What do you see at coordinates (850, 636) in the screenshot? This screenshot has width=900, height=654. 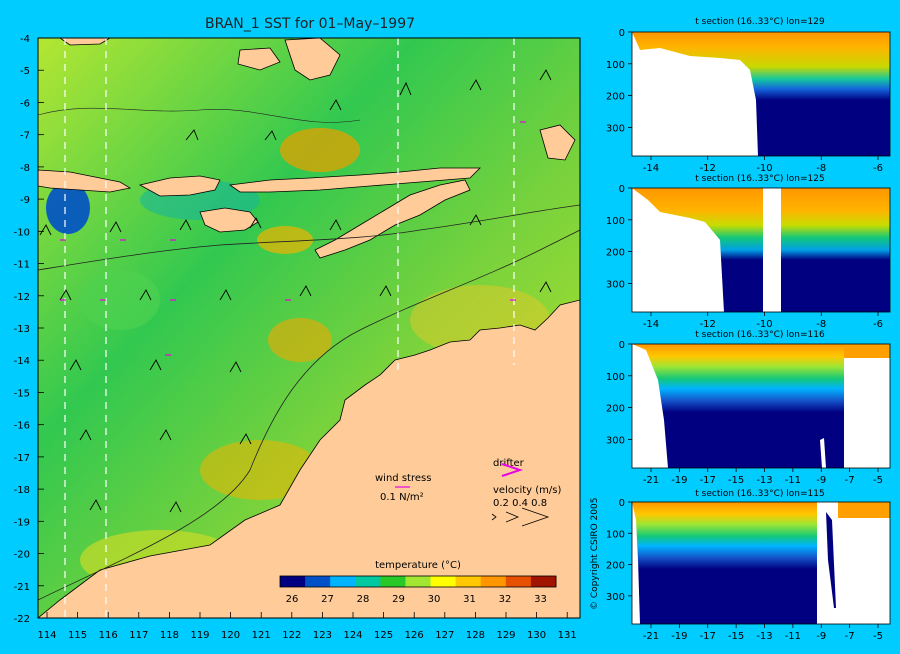 I see `section-lat-label: -7` at bounding box center [850, 636].